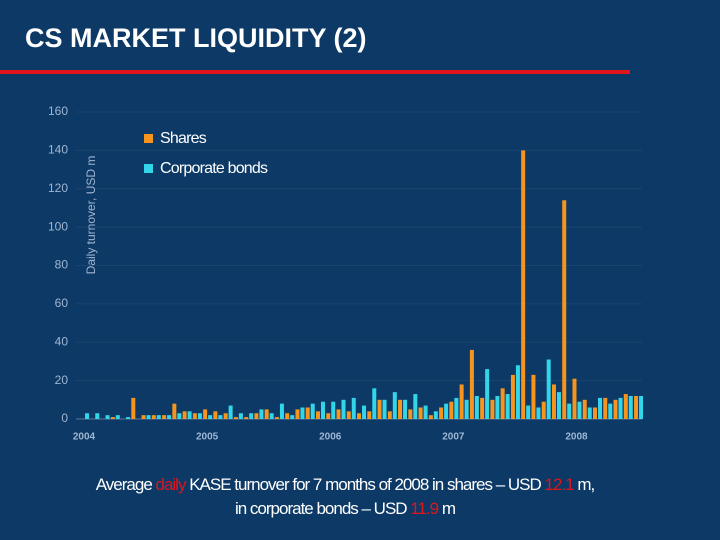 The height and width of the screenshot is (540, 720). I want to click on y-tick-label: 40, so click(62, 341).